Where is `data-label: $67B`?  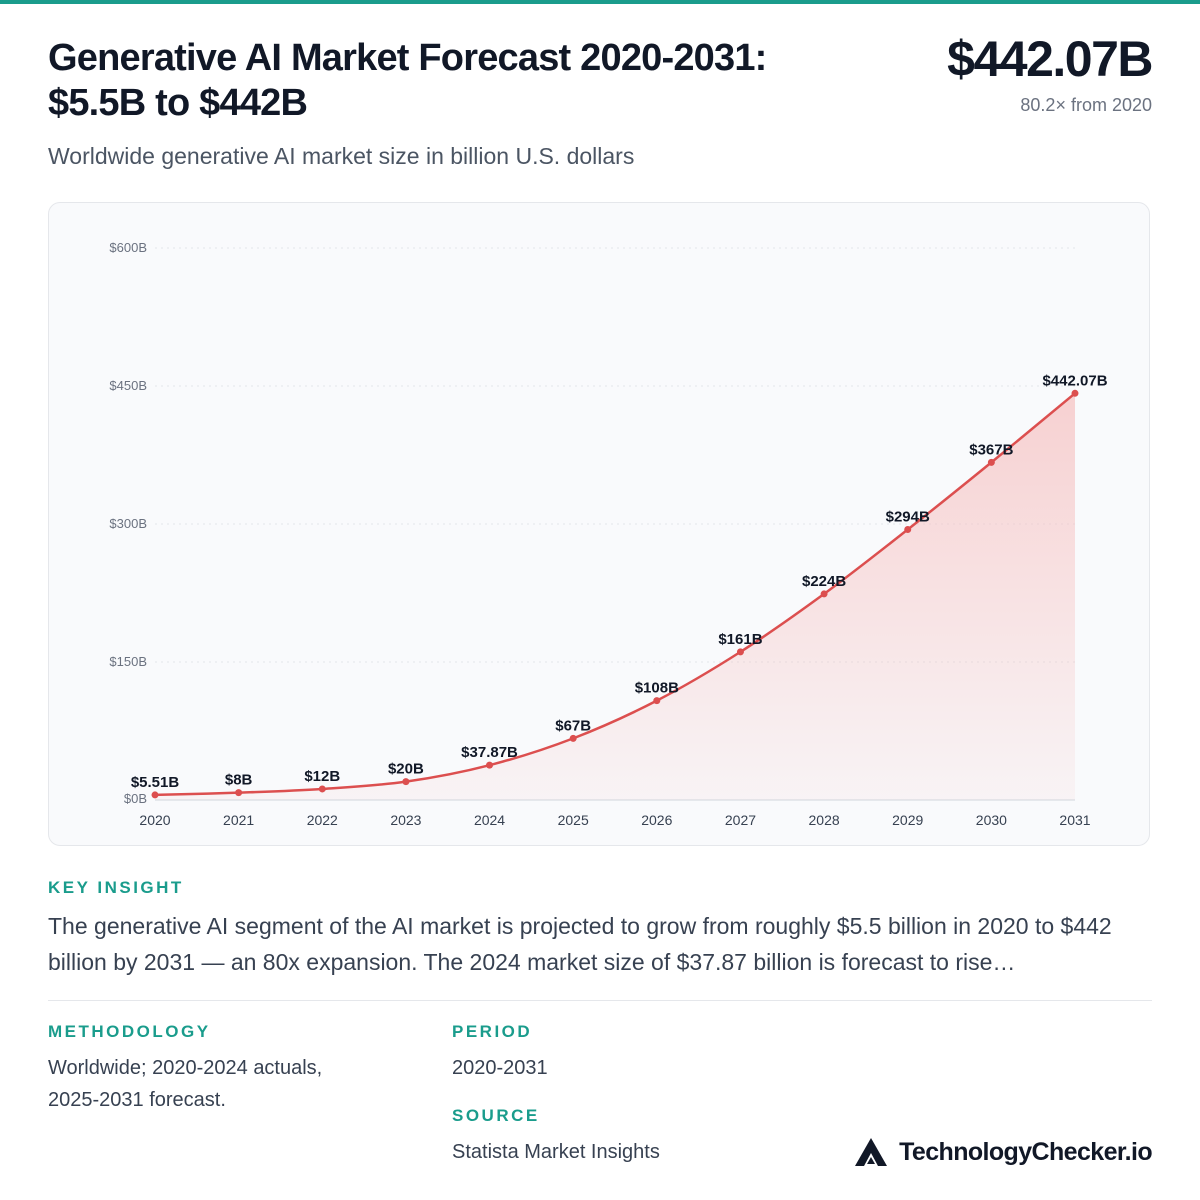
data-label: $67B is located at coordinates (573, 725).